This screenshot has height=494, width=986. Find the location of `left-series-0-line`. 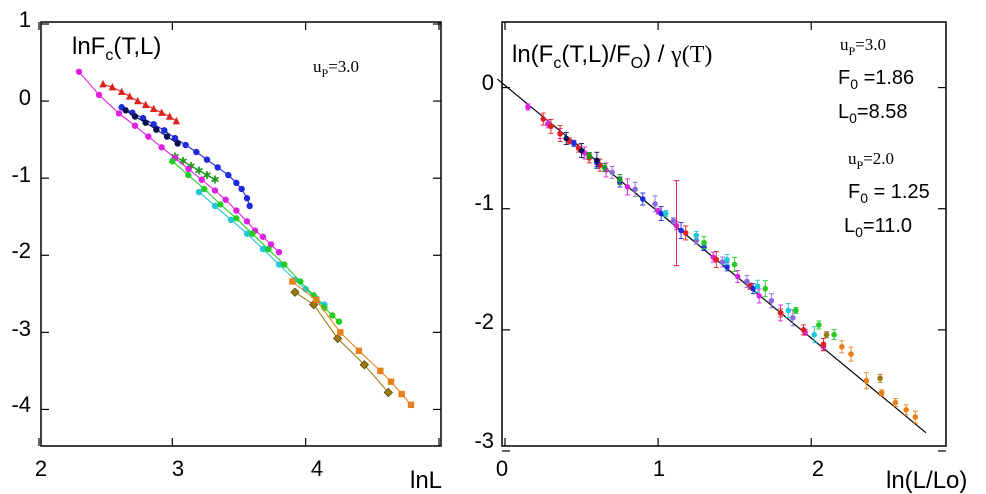

left-series-0-line is located at coordinates (139, 102).